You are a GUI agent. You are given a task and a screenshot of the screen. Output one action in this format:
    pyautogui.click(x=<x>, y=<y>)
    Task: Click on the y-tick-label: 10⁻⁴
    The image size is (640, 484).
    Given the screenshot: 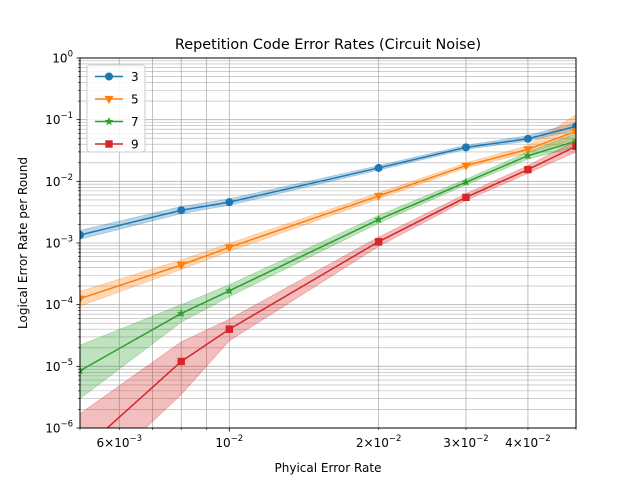 What is the action you would take?
    pyautogui.click(x=59, y=304)
    